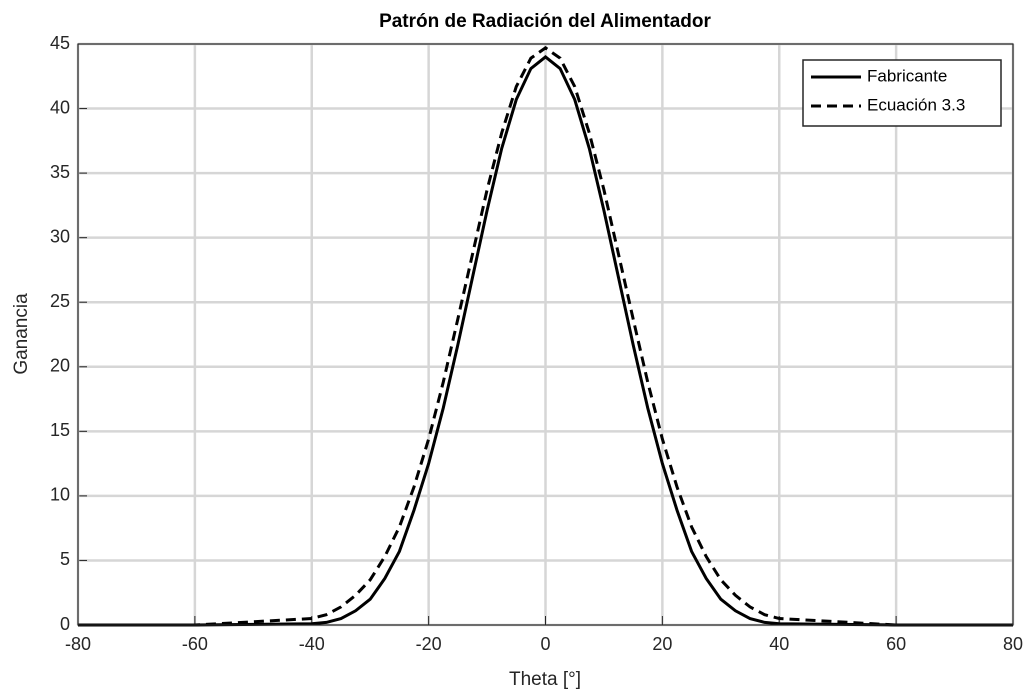 This screenshot has width=1027, height=692. Describe the element at coordinates (429, 644) in the screenshot. I see `x-tick-label: -20` at that location.